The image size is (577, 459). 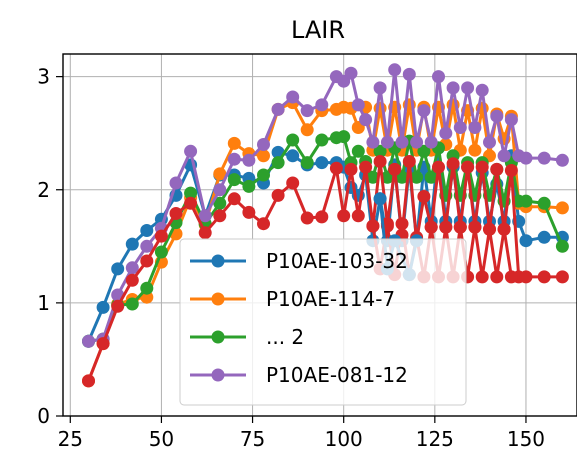 What do you see at coordinates (43, 190) in the screenshot?
I see `y-tick-label: 2` at bounding box center [43, 190].